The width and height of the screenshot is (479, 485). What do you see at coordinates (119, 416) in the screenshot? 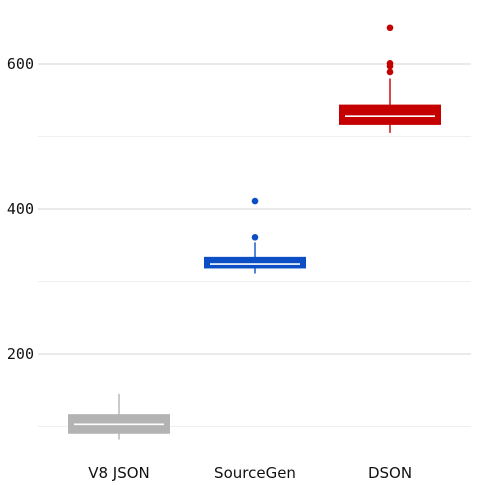
I see `box-v8-json` at bounding box center [119, 416].